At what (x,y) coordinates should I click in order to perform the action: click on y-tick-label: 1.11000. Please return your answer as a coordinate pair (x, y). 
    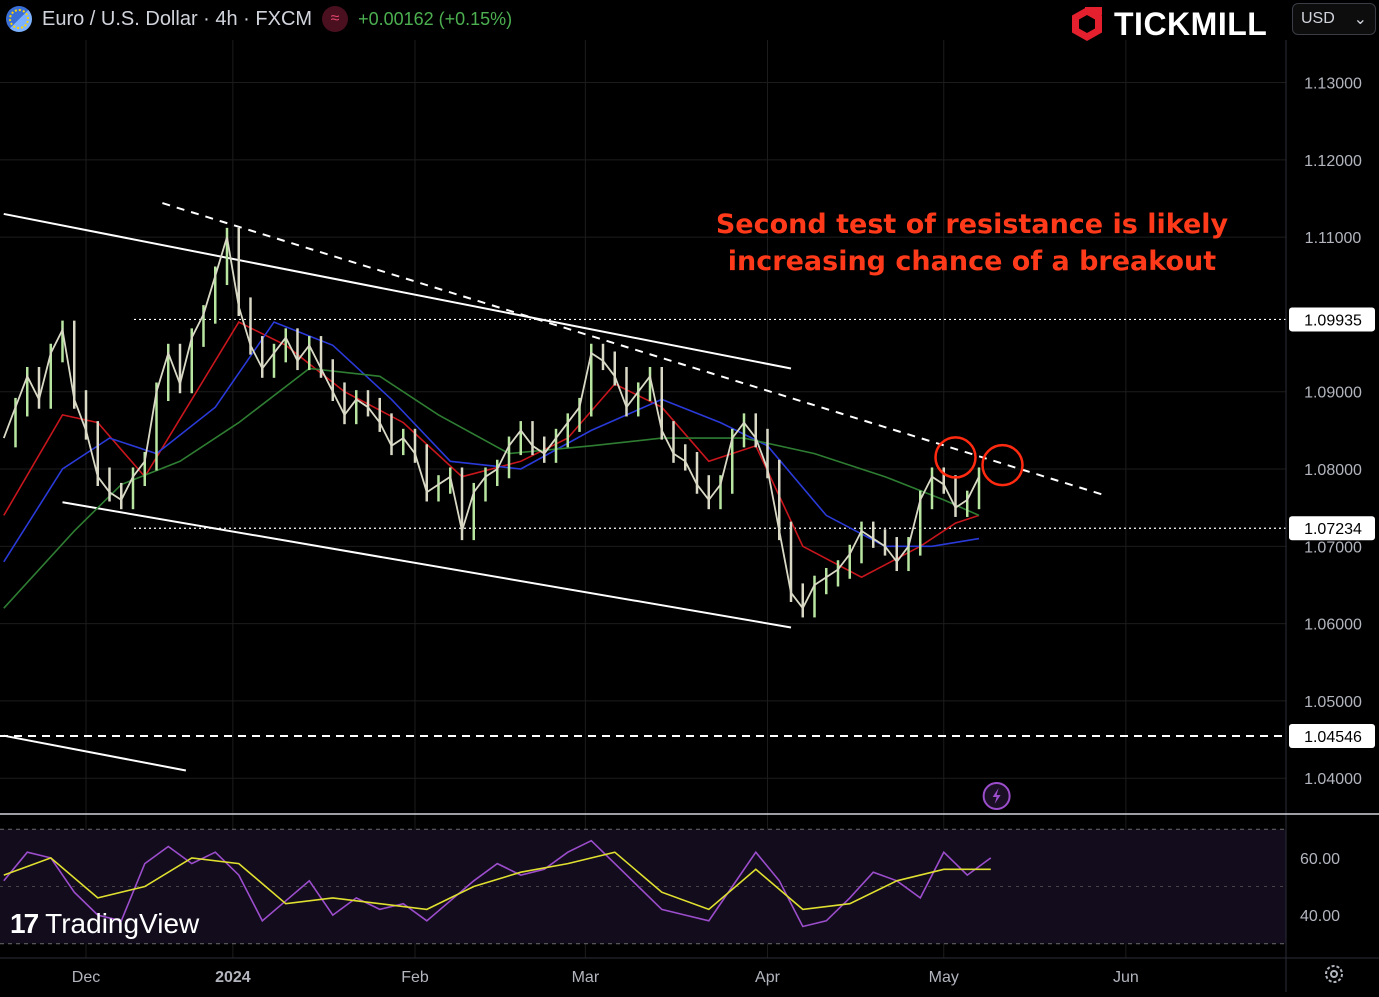
    Looking at the image, I should click on (1333, 238).